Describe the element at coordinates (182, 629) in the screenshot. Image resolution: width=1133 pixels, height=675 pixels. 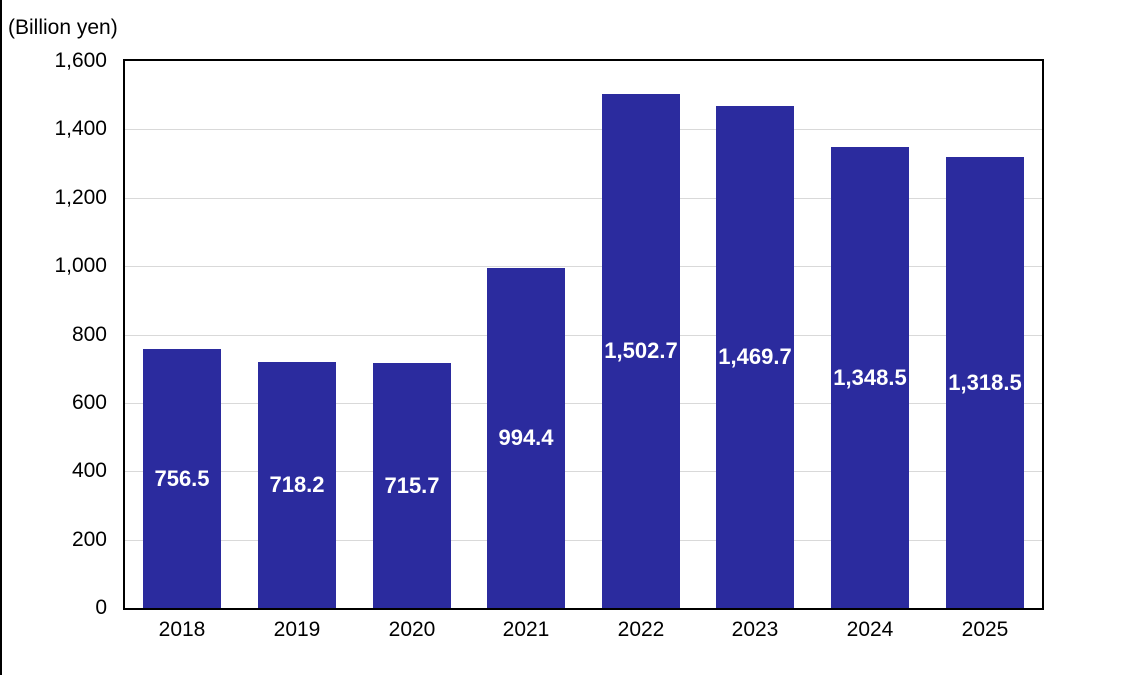
I see `x-tick-label-2018: 2018` at that location.